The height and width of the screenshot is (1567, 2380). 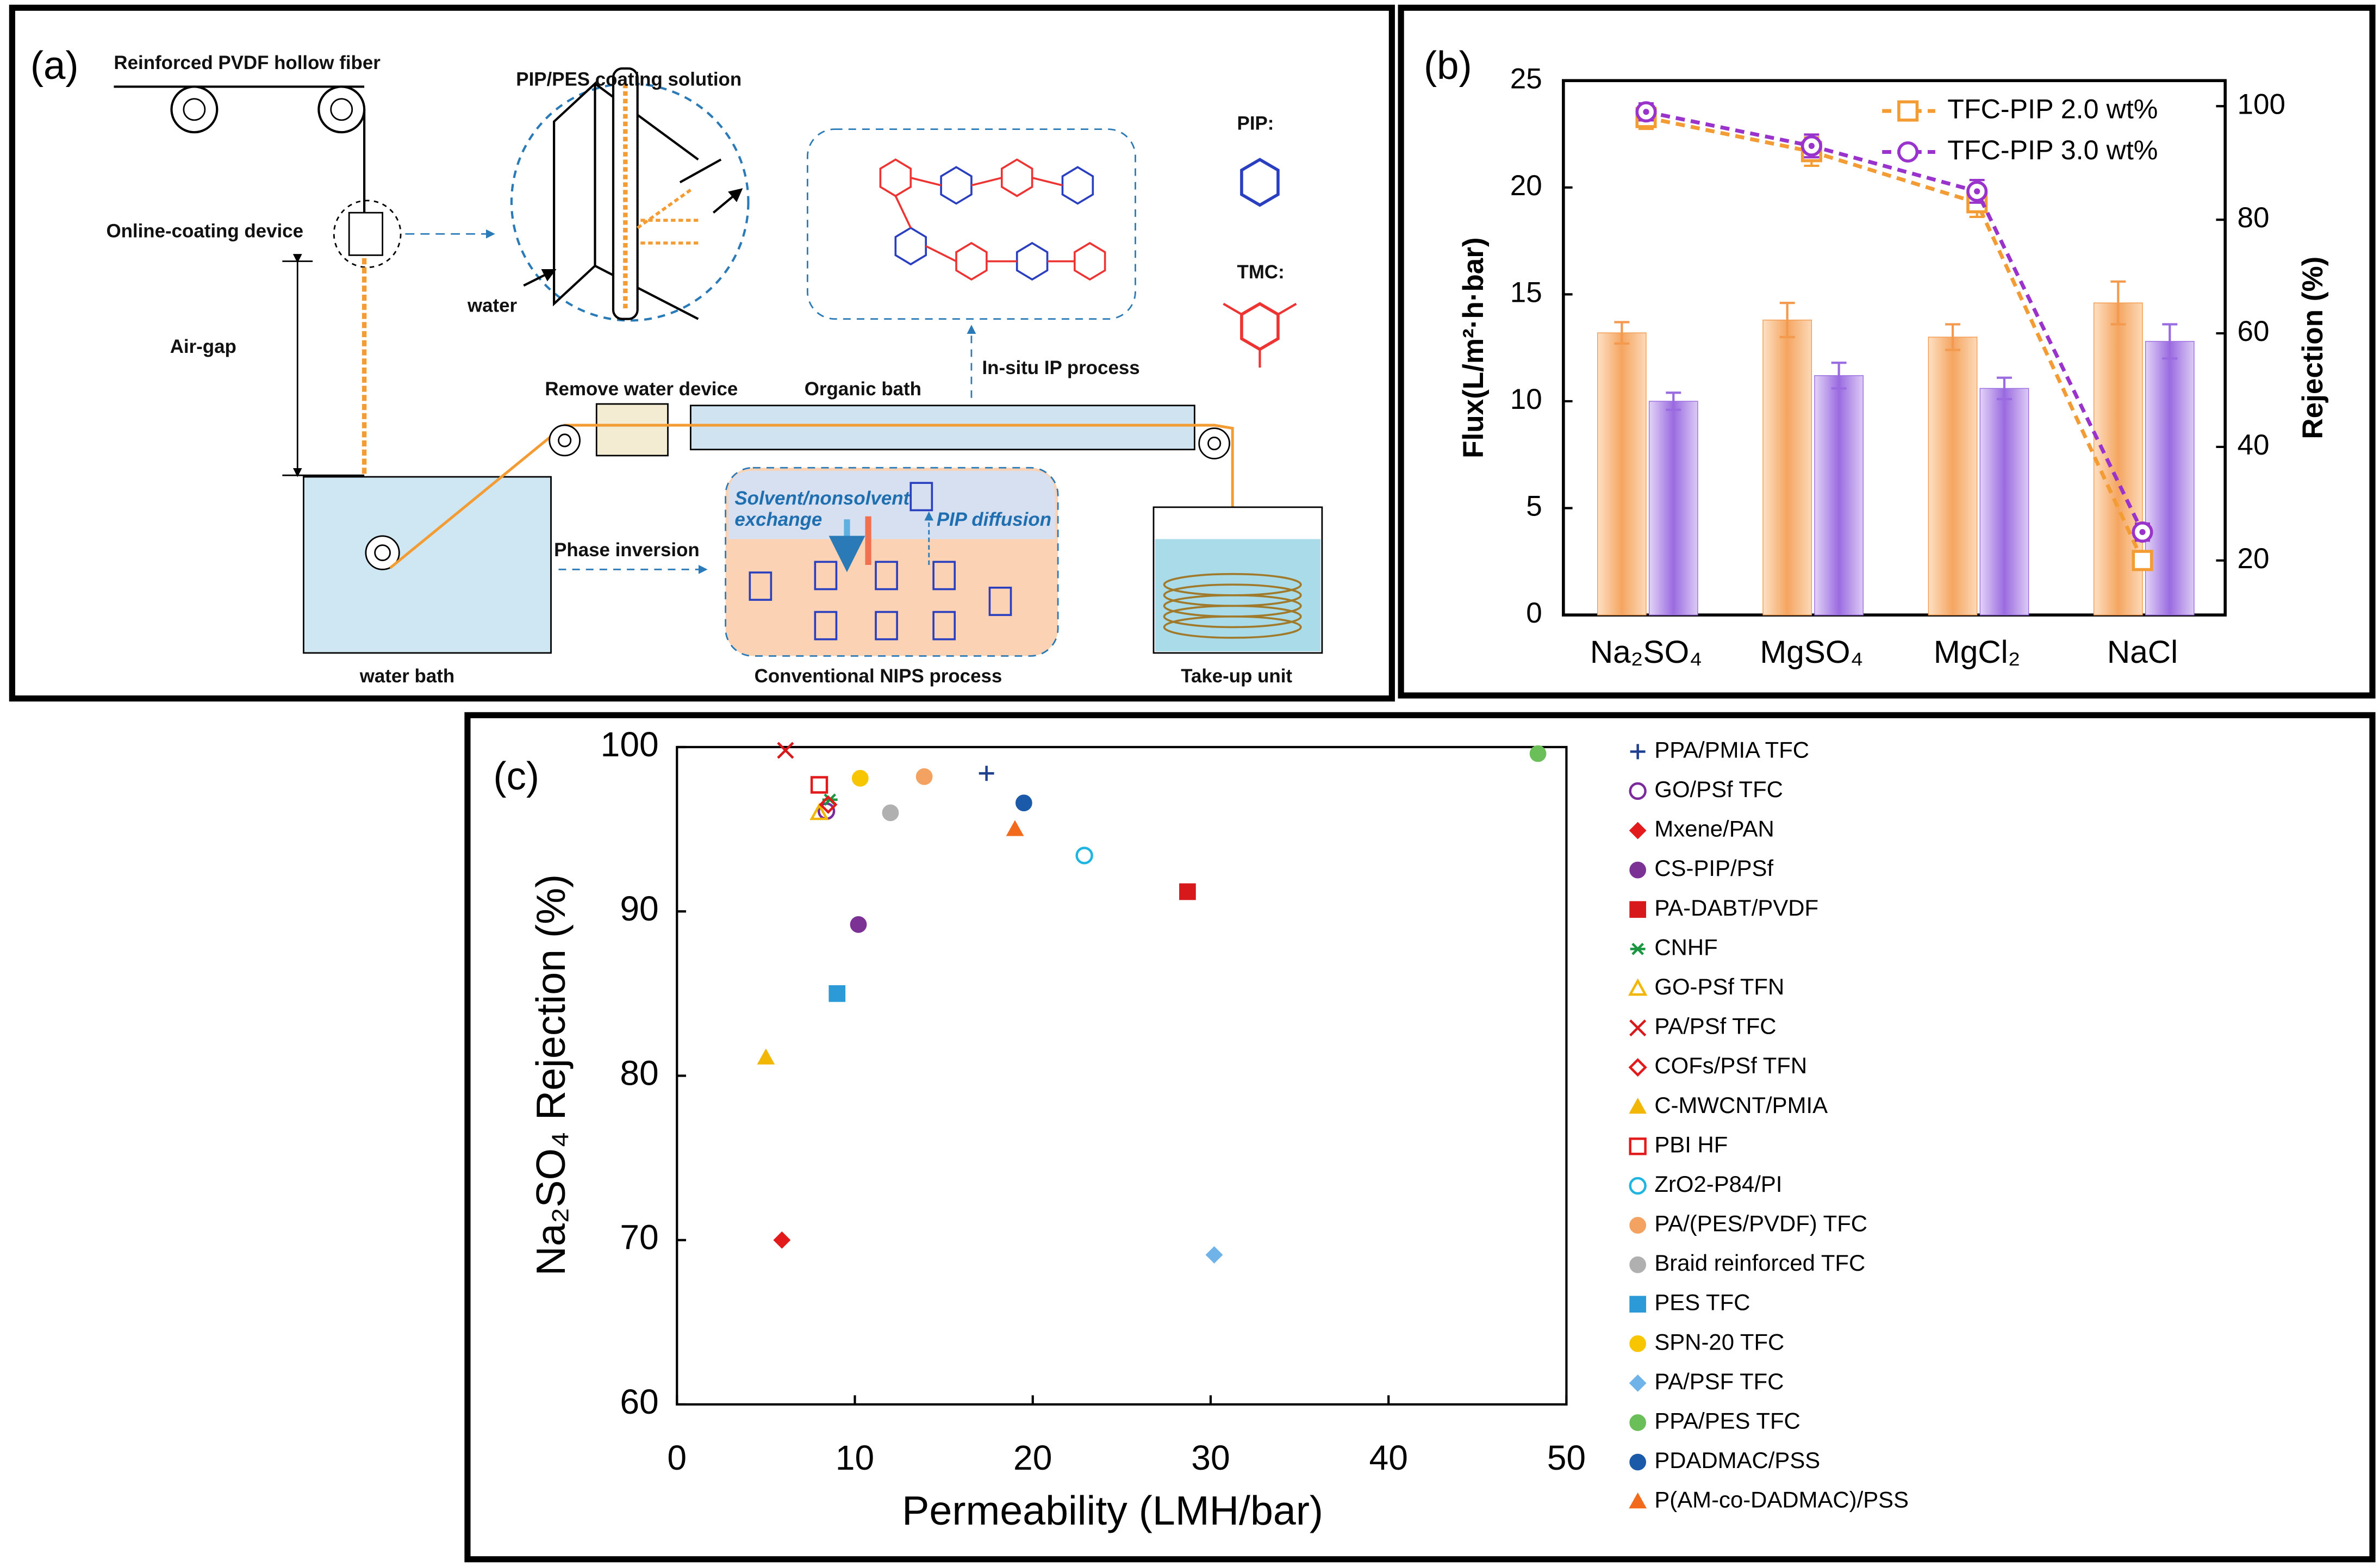 What do you see at coordinates (1714, 829) in the screenshot?
I see `legend-label: Mxene/PAN` at bounding box center [1714, 829].